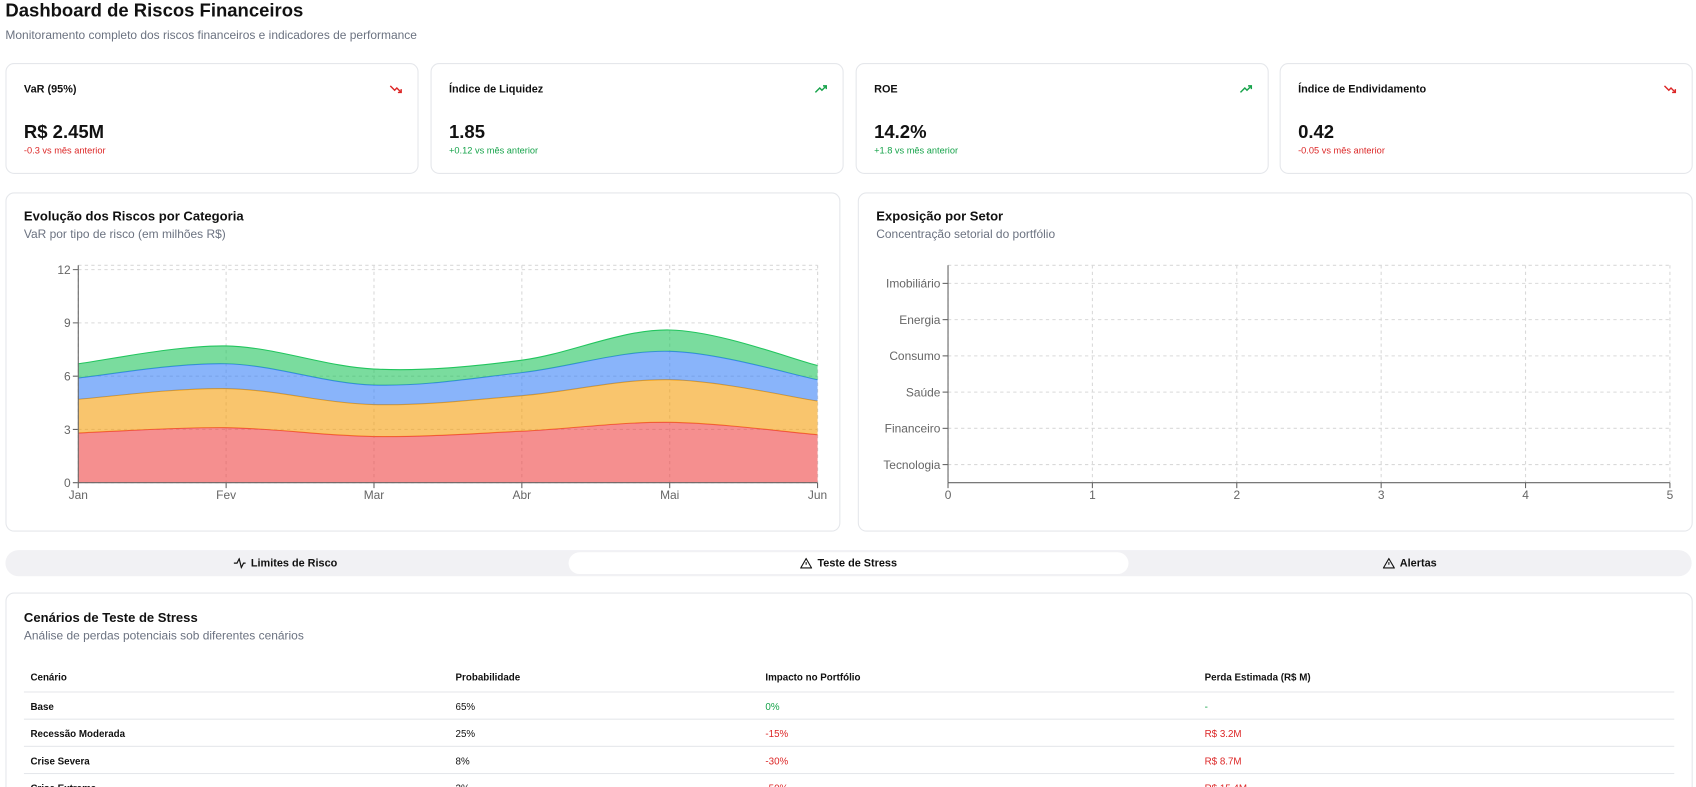 The height and width of the screenshot is (787, 1696). Describe the element at coordinates (916, 150) in the screenshot. I see `kpi-change: +1.8 vs mês anterior` at that location.